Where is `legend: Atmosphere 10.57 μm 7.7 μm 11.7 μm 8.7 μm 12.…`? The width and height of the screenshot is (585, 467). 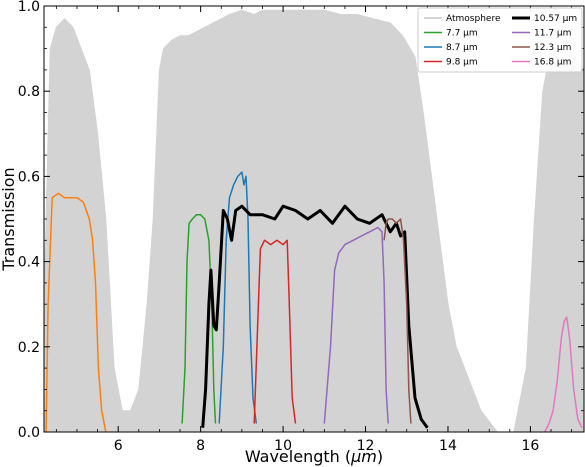
legend: Atmosphere 10.57 μm 7.7 μm 11.7 μm 8.7 μm 12.… is located at coordinates (500, 40).